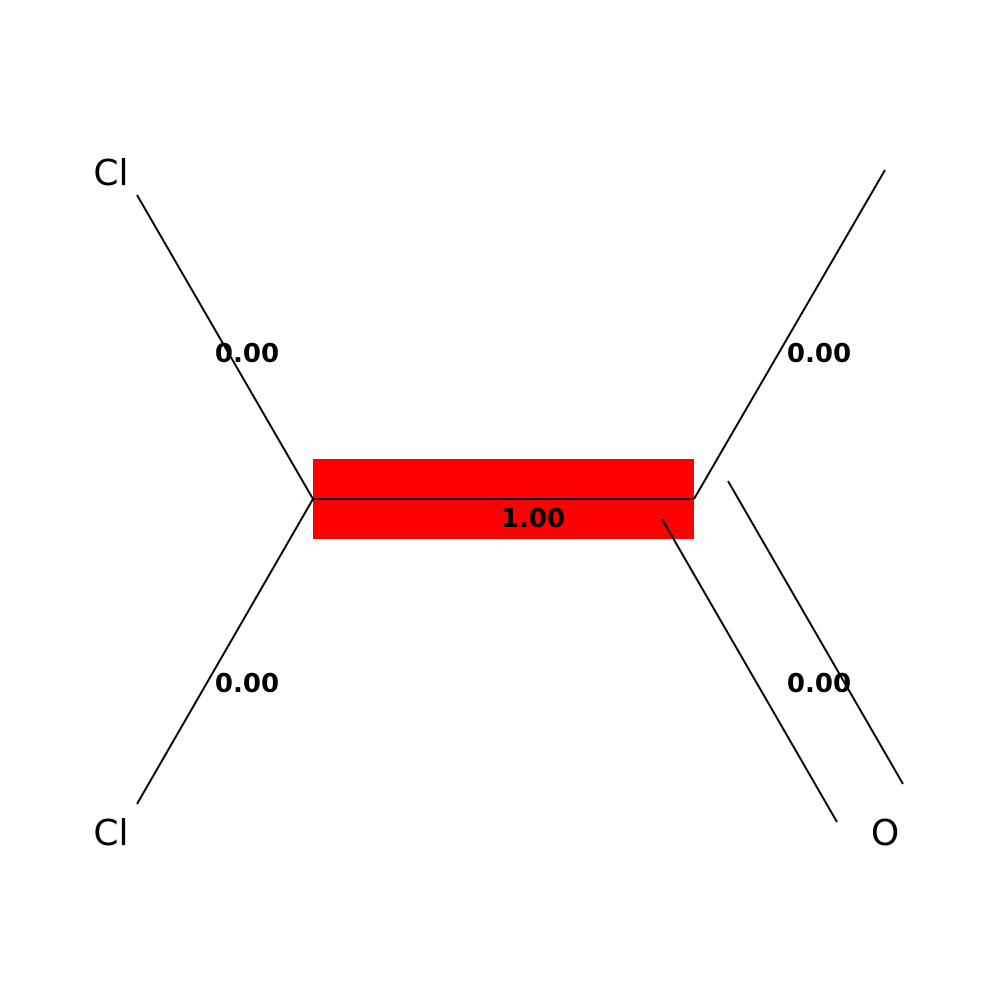  Describe the element at coordinates (247, 354) in the screenshot. I see `bond-value-cl-top: 0.00` at that location.